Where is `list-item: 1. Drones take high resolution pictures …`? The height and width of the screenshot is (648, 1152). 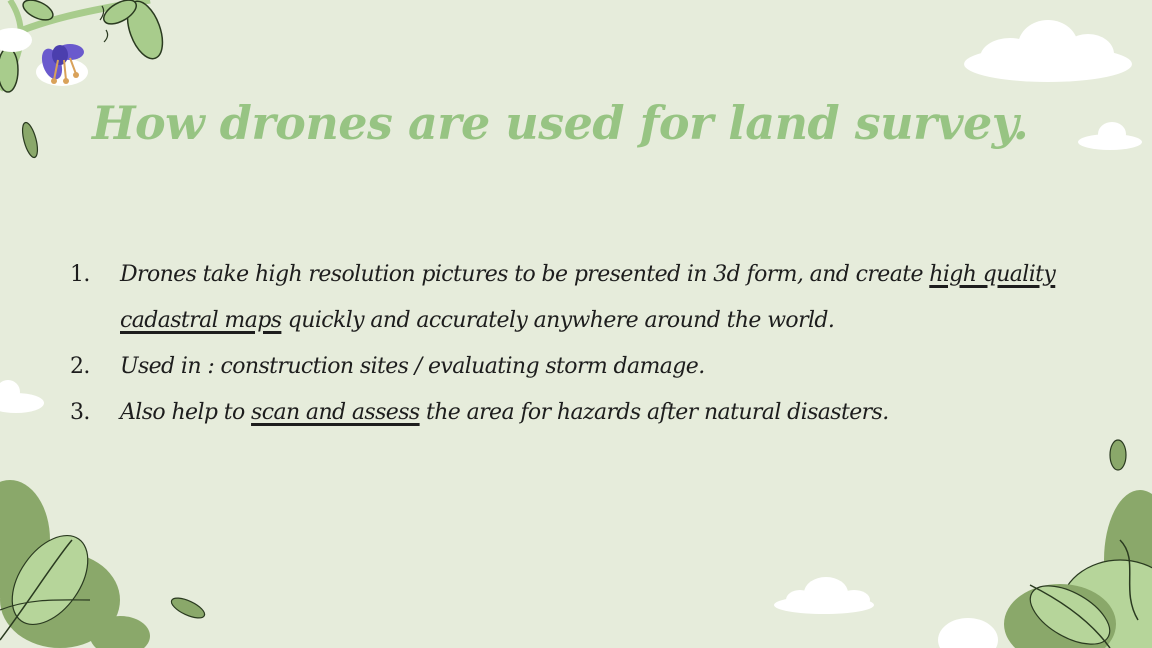 list-item: 1. Drones take high resolution pictures … is located at coordinates (570, 298).